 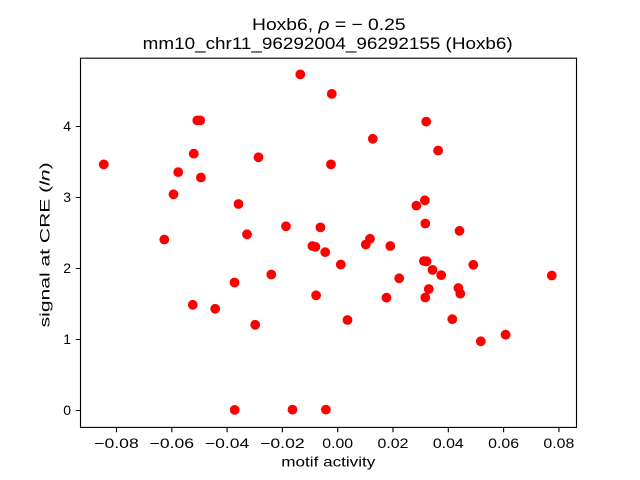 I want to click on svg-text: 0, so click(x=67, y=410).